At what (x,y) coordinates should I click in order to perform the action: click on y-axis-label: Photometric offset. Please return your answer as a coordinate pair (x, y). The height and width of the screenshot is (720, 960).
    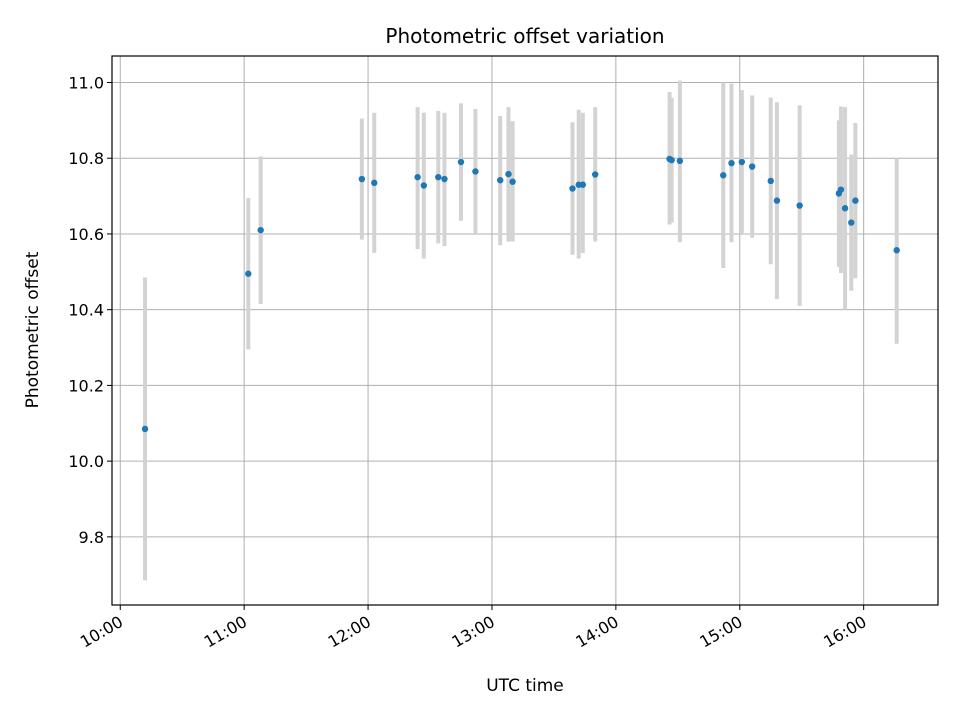
    Looking at the image, I should click on (33, 329).